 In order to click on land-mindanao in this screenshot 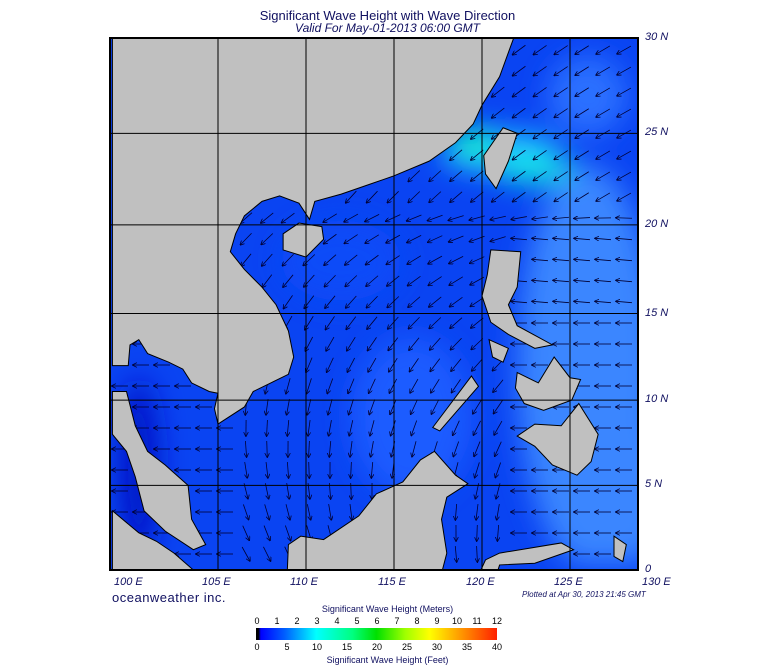, I will do `click(557, 439)`.